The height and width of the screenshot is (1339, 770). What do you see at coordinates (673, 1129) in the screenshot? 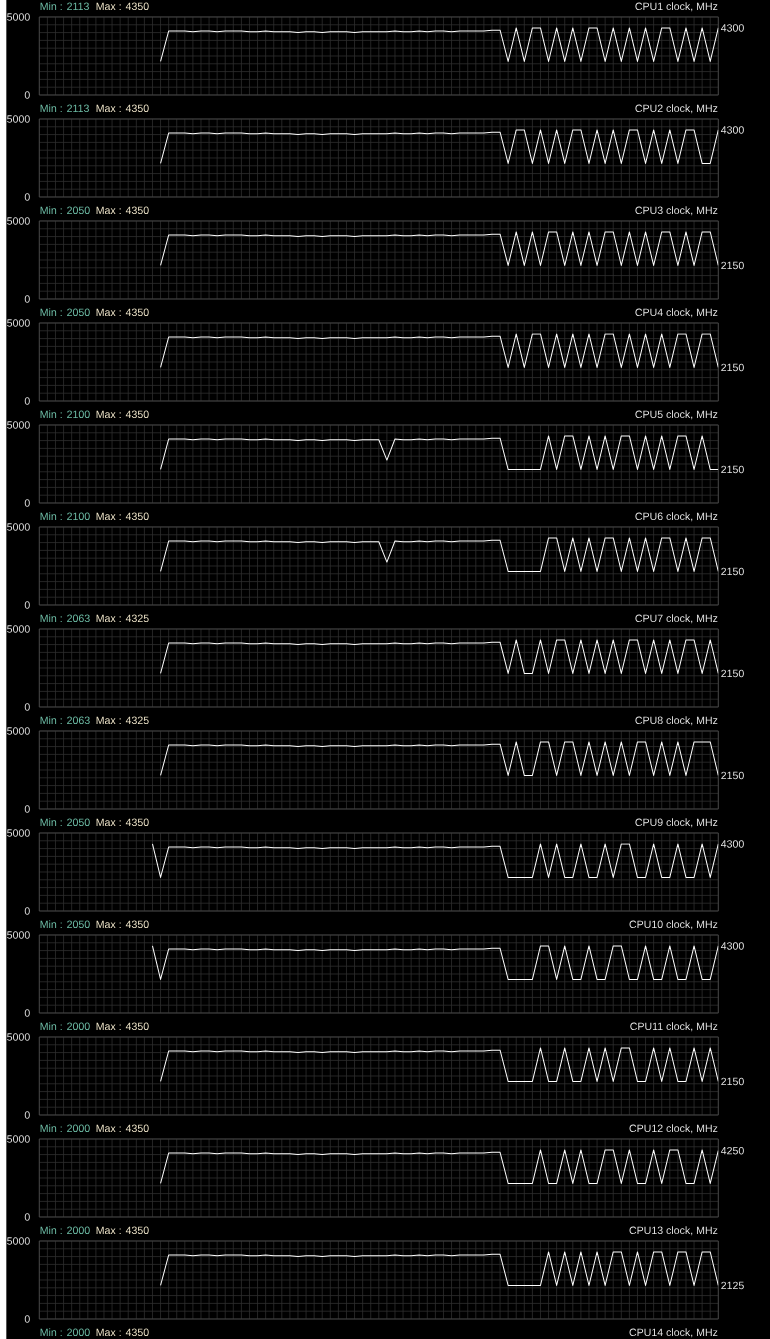
I see `chart-title: CPU12 clock, MHz` at bounding box center [673, 1129].